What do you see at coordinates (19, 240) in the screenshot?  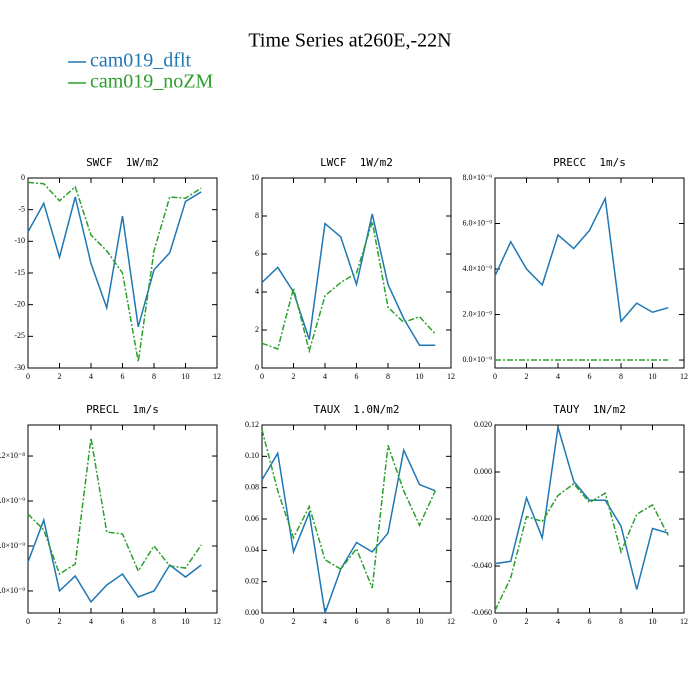 I see `y-tick-label: -10` at bounding box center [19, 240].